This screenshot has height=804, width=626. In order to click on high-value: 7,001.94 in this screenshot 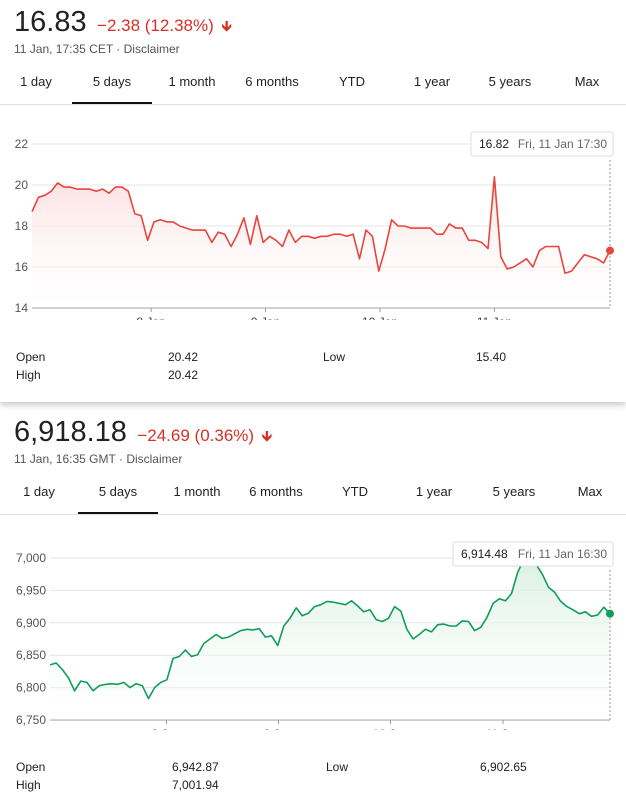, I will do `click(195, 785)`.